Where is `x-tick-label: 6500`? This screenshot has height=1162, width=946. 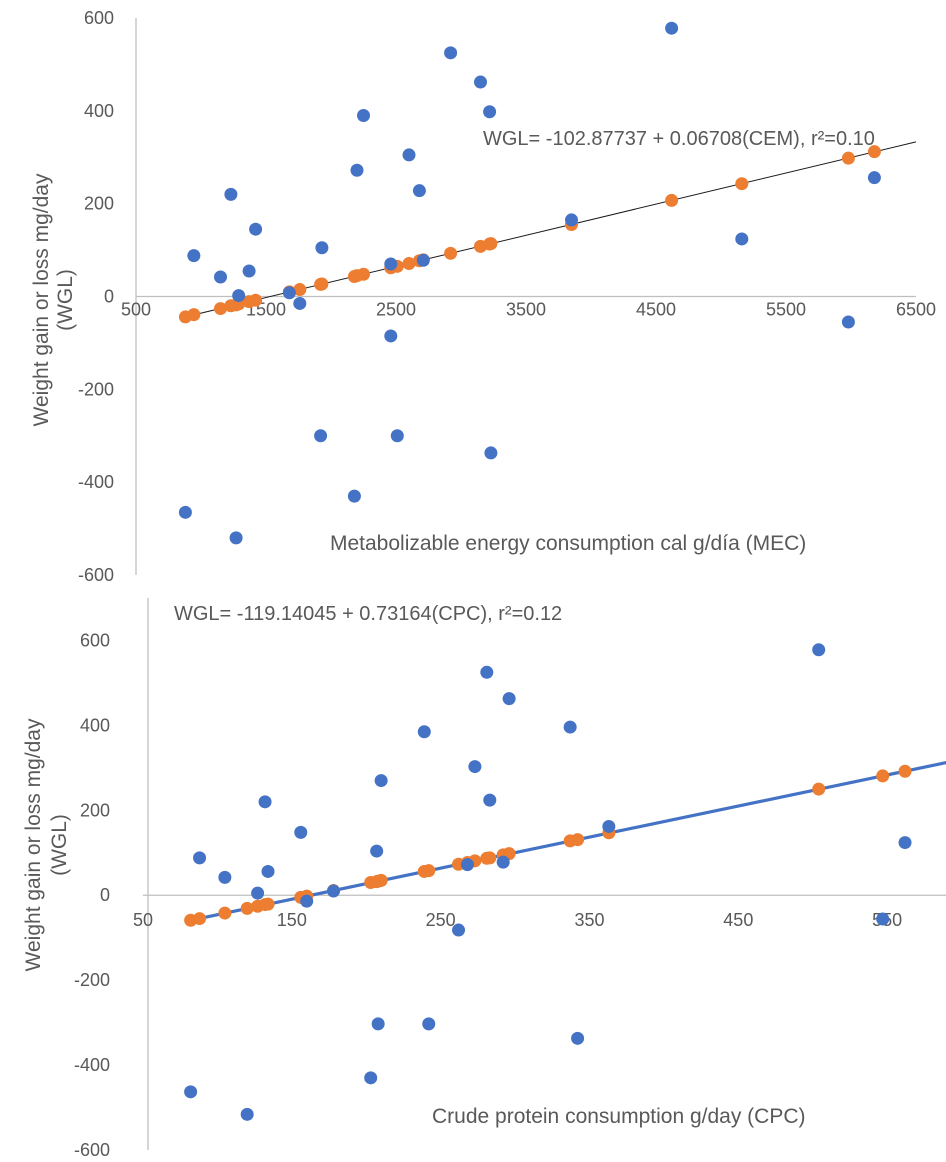 x-tick-label: 6500 is located at coordinates (916, 310).